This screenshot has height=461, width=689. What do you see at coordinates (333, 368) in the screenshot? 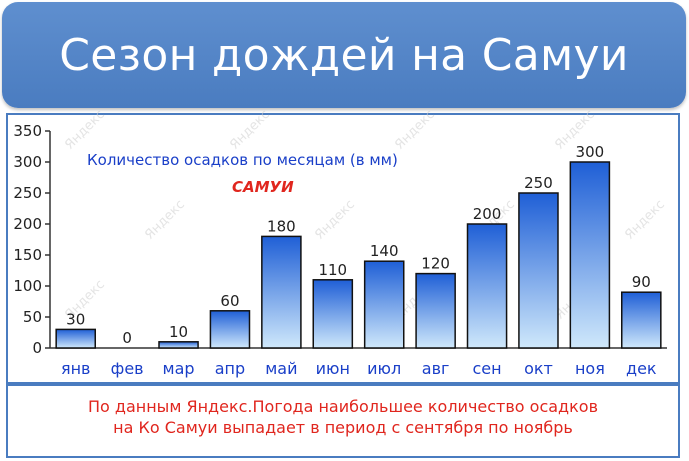
I see `x-tick-label: июн` at bounding box center [333, 368].